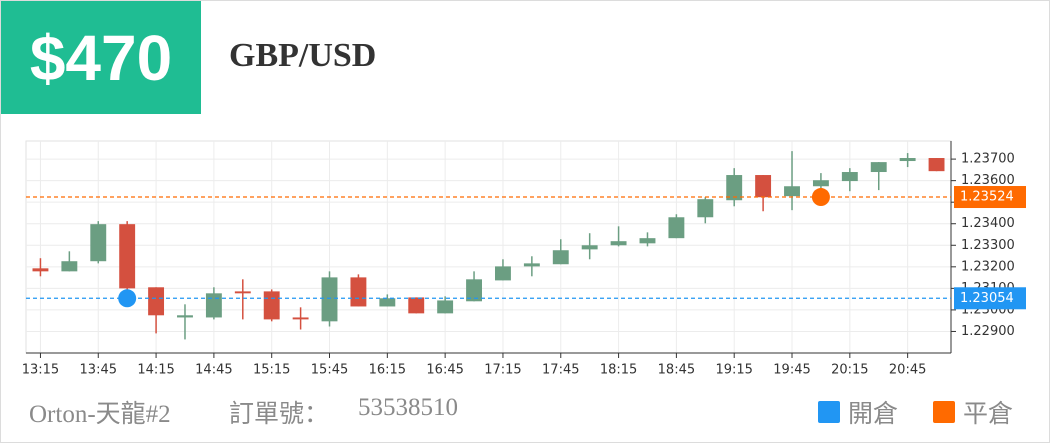 This screenshot has height=443, width=1050. Describe the element at coordinates (101, 57) in the screenshot. I see `profit-badge: $470` at that location.